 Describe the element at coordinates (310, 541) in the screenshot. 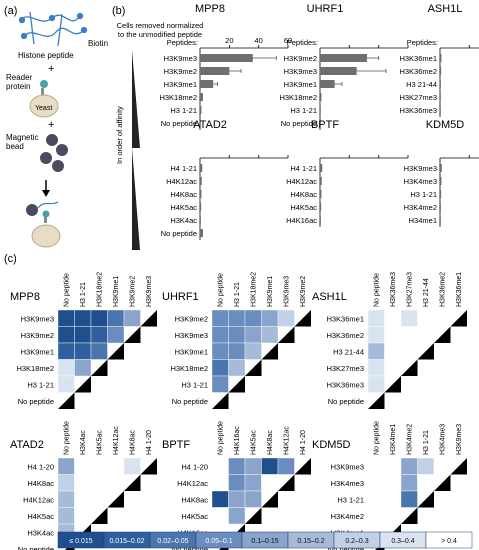

I see `legend-label: 0.15–0.2` at that location.